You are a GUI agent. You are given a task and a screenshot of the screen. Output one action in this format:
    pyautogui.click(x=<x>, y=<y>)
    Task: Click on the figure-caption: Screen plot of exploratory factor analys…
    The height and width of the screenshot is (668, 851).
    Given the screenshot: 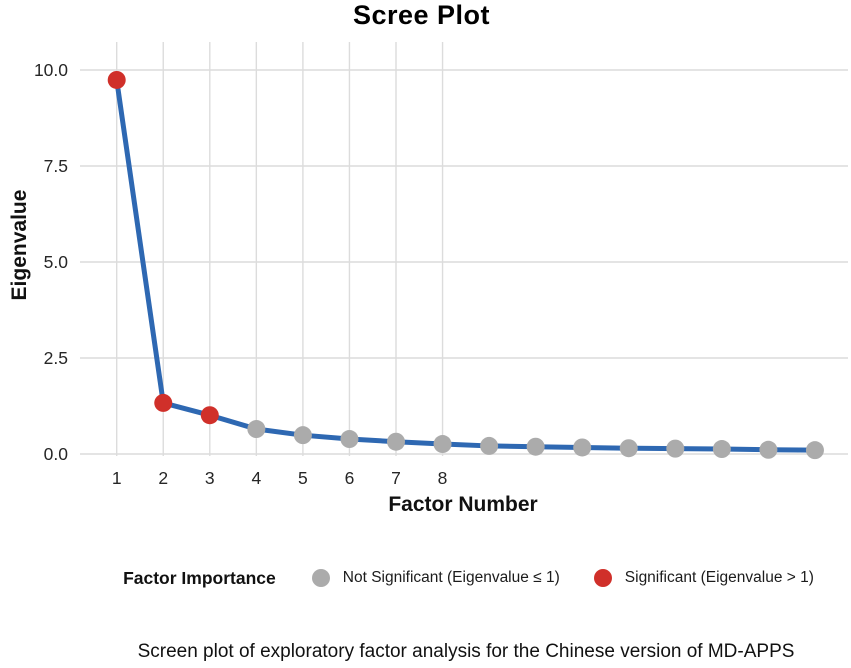 What is the action you would take?
    pyautogui.click(x=466, y=651)
    